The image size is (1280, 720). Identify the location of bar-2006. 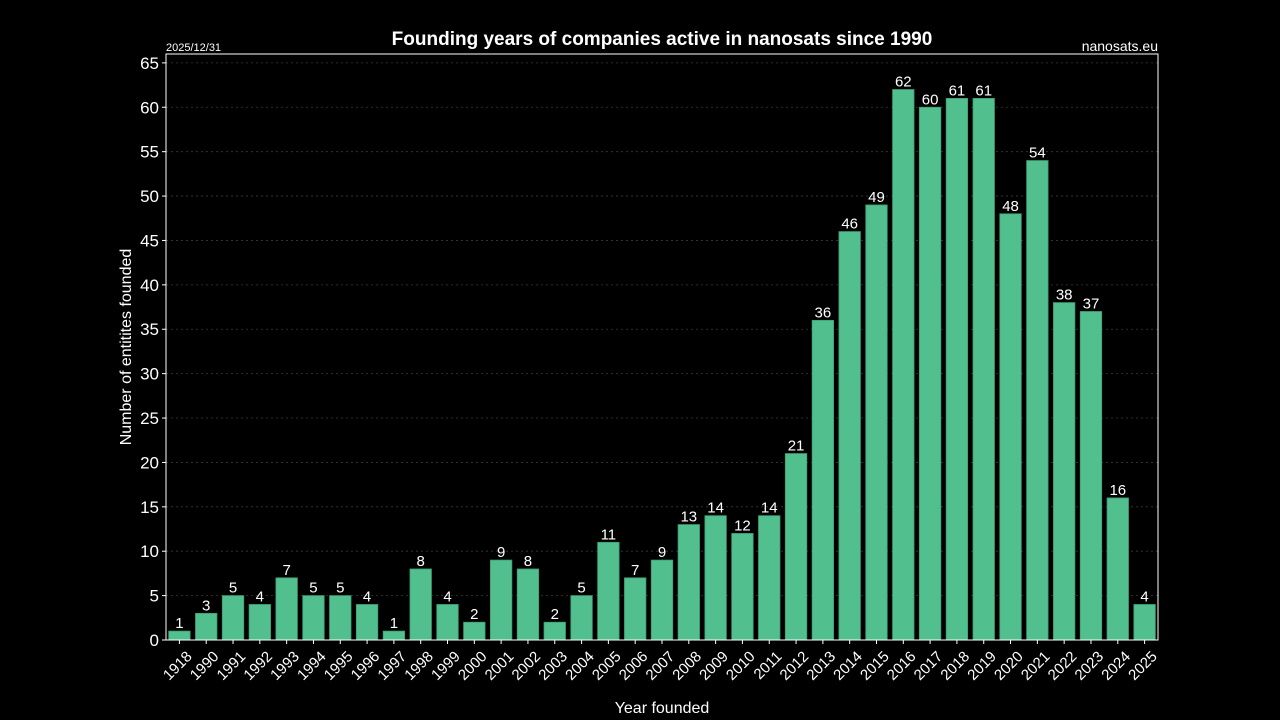
(635, 609).